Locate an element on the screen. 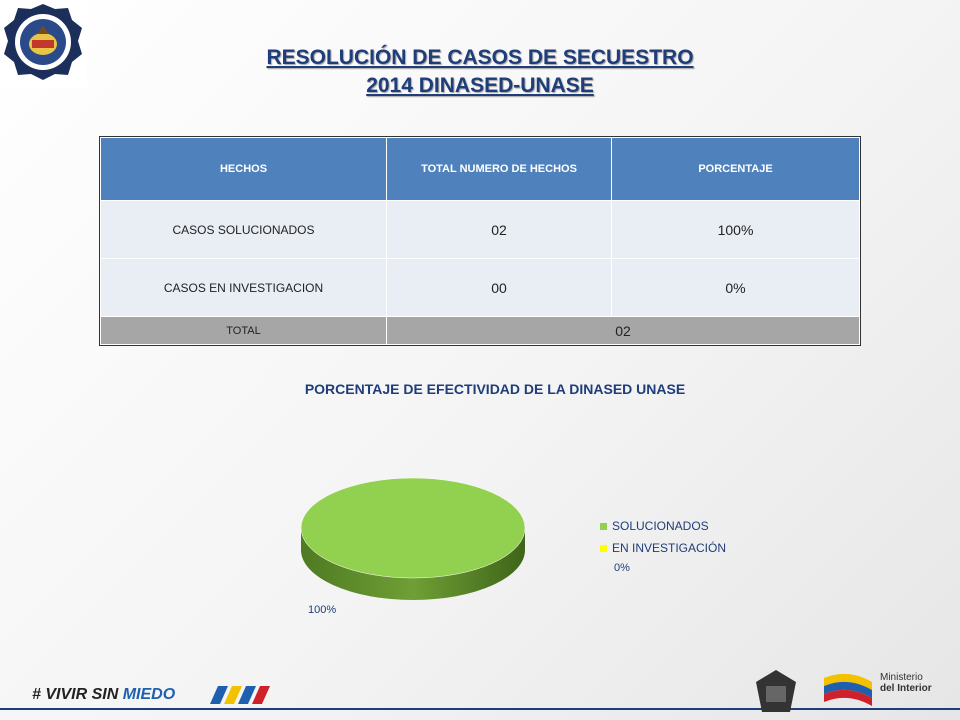  chart-legend: SOLUCIONADOS EN INVESTIGACIÓN is located at coordinates (663, 537).